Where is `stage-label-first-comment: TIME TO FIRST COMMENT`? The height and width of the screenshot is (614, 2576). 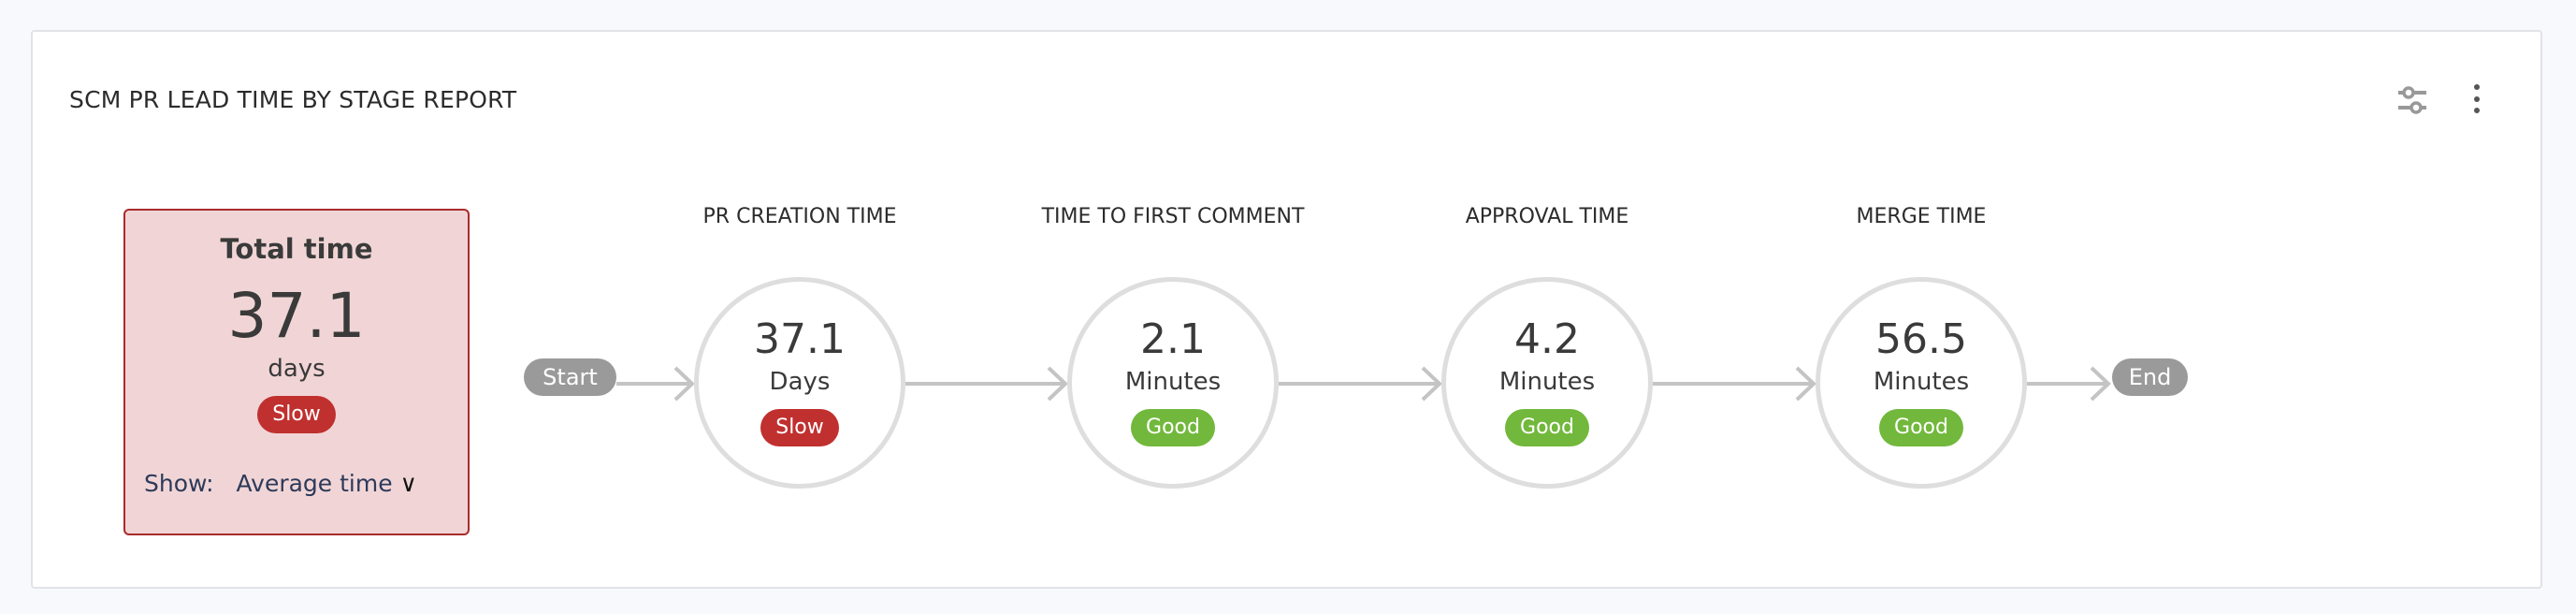 stage-label-first-comment: TIME TO FIRST COMMENT is located at coordinates (1173, 217).